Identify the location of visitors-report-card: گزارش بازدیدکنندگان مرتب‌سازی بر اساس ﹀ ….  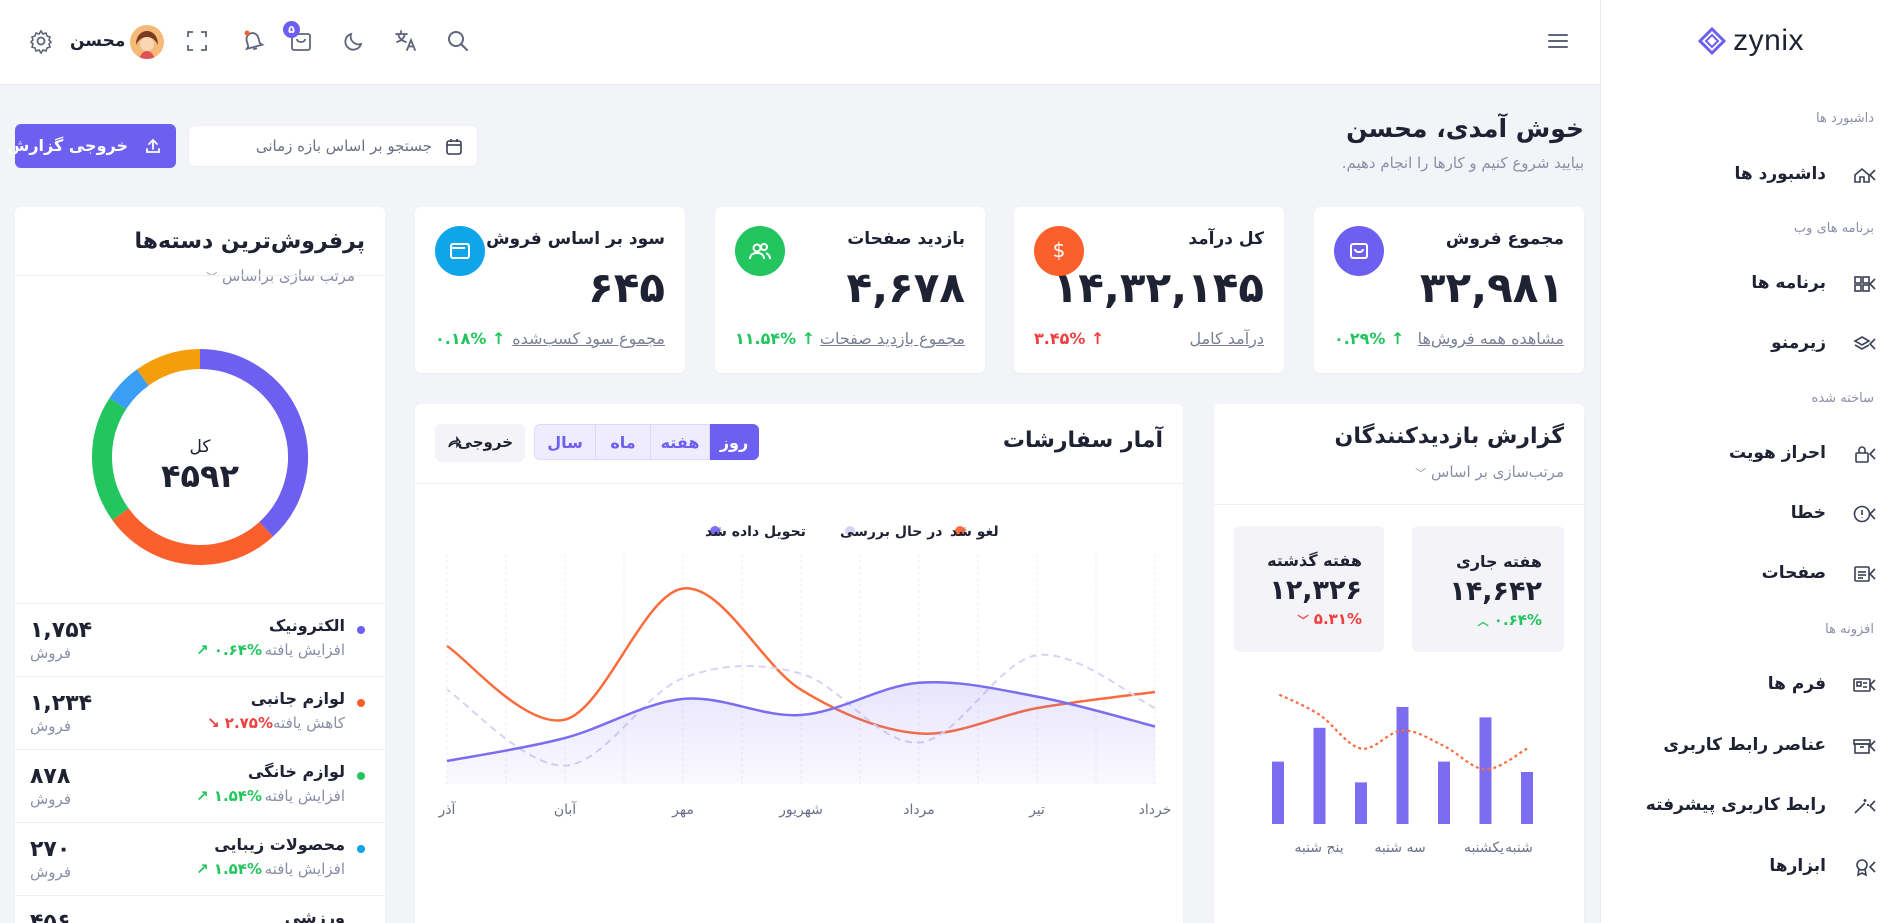
(1399, 663).